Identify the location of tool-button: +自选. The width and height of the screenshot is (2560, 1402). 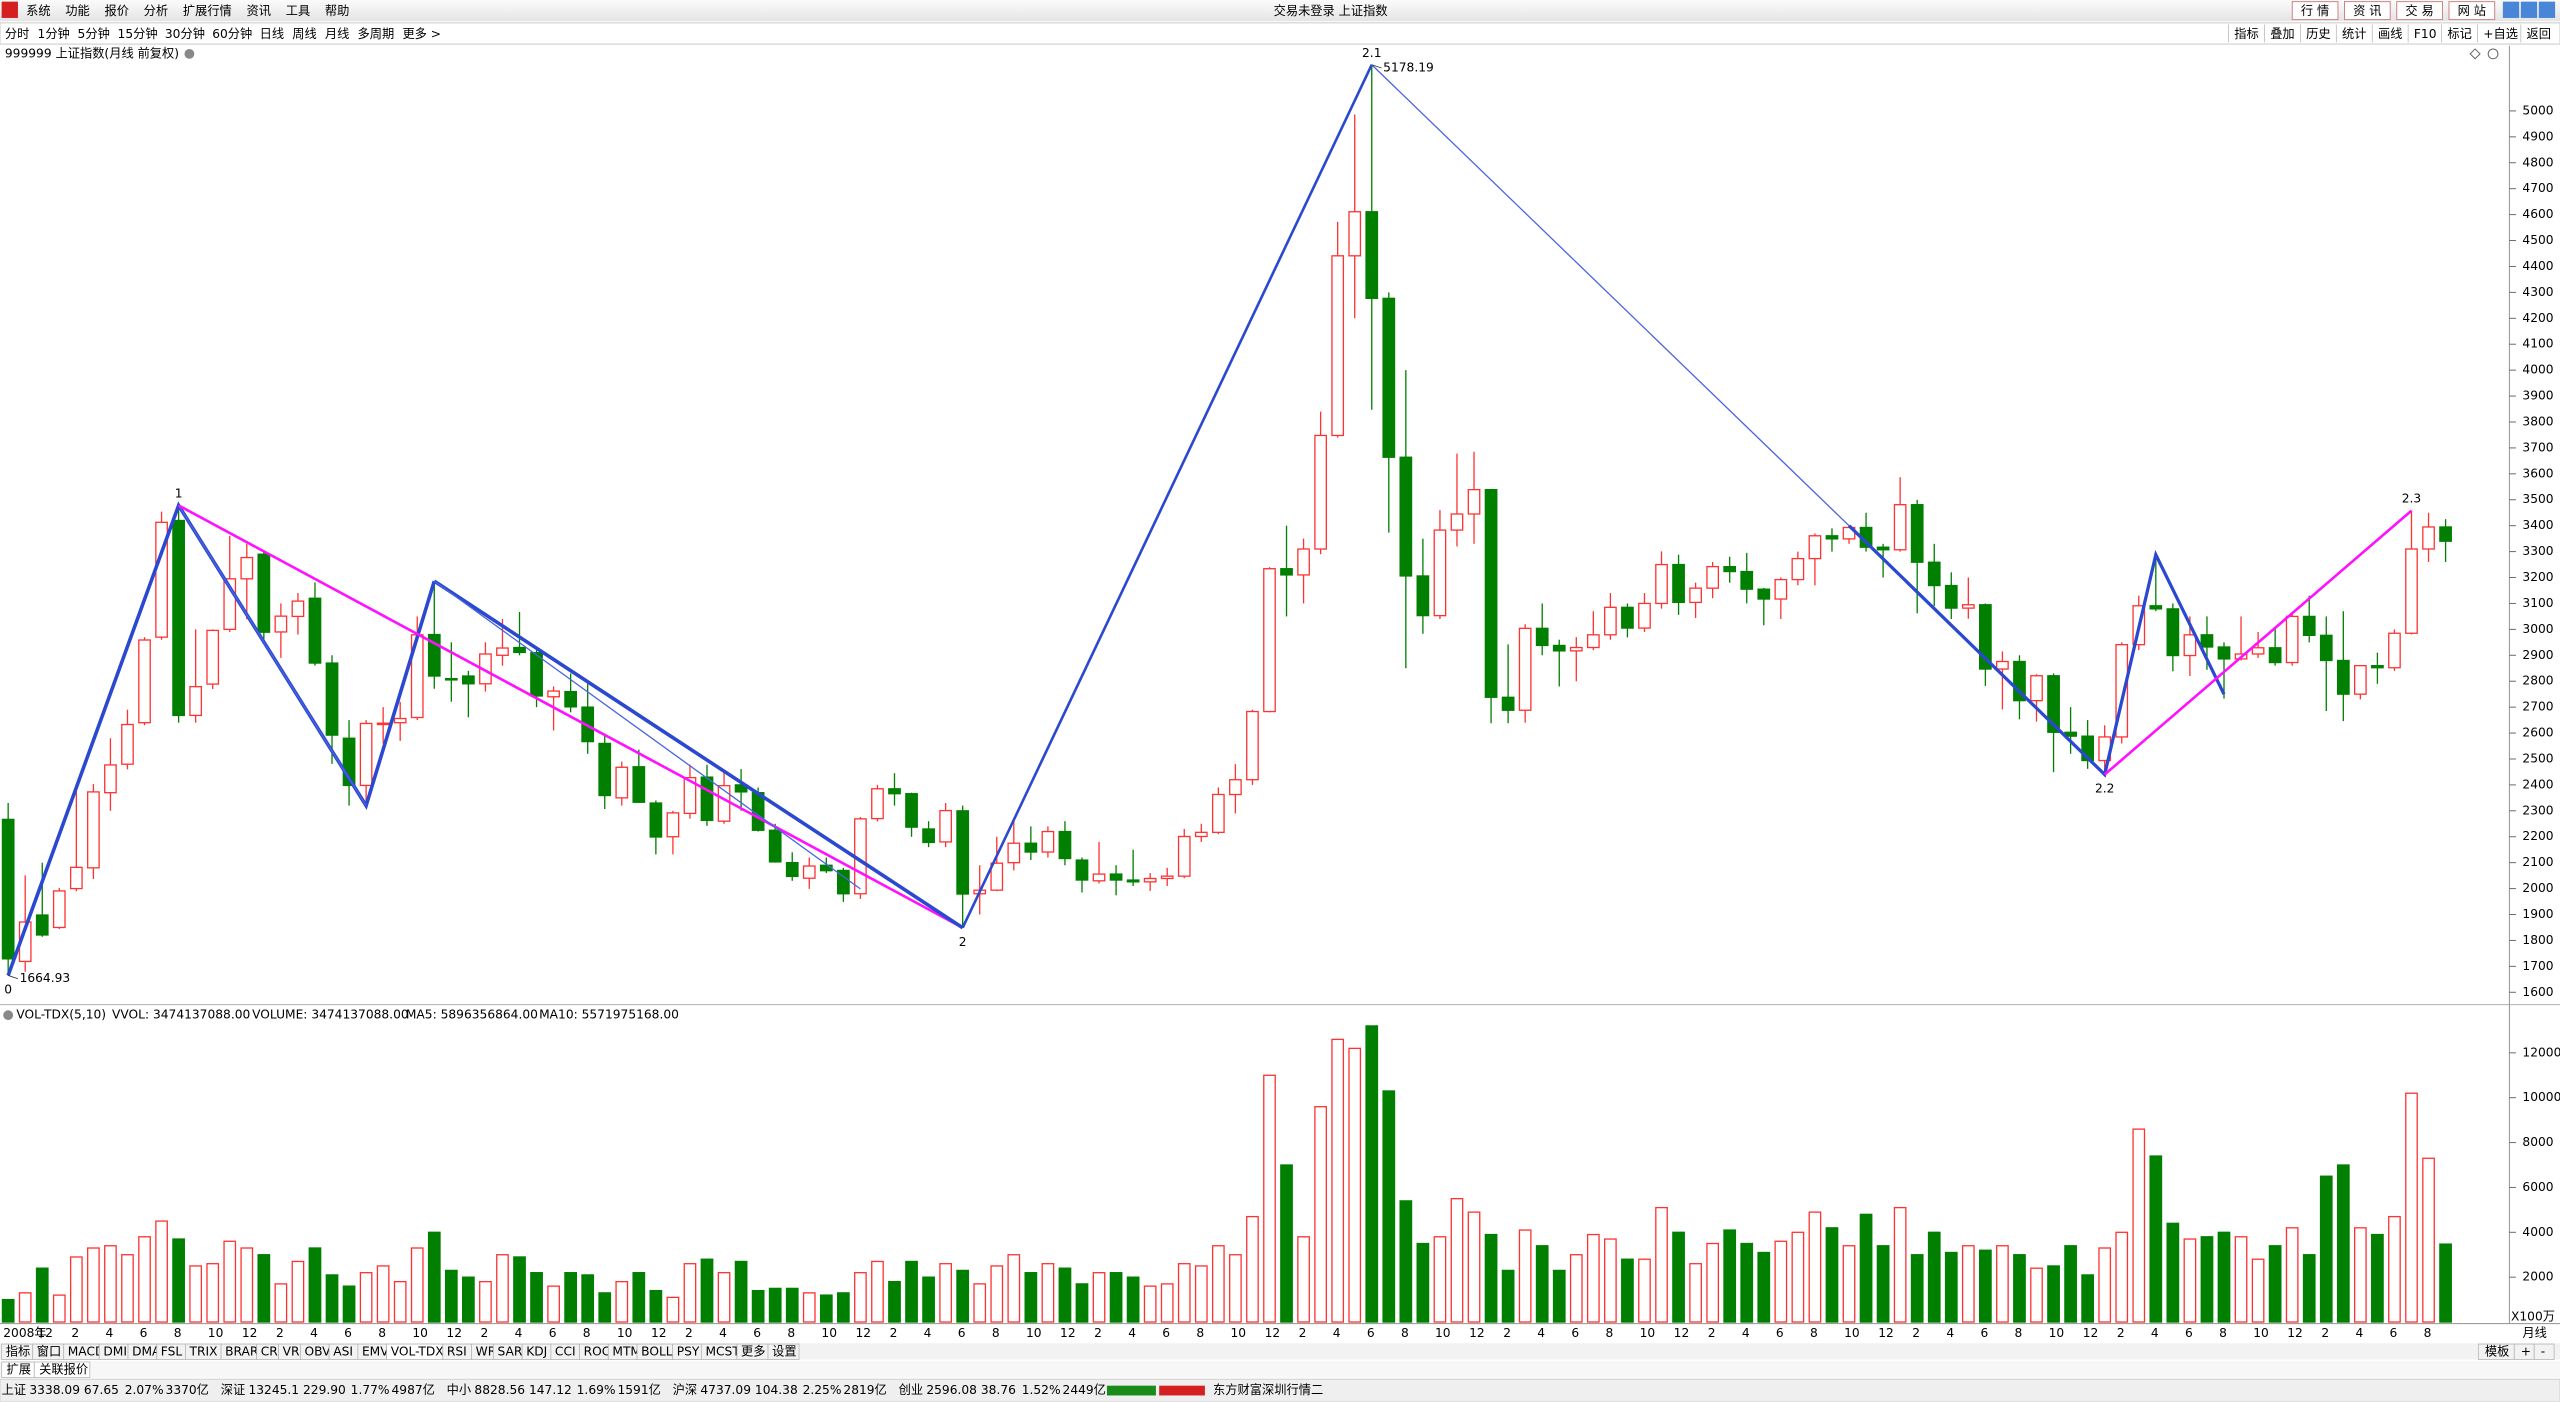
(2500, 34).